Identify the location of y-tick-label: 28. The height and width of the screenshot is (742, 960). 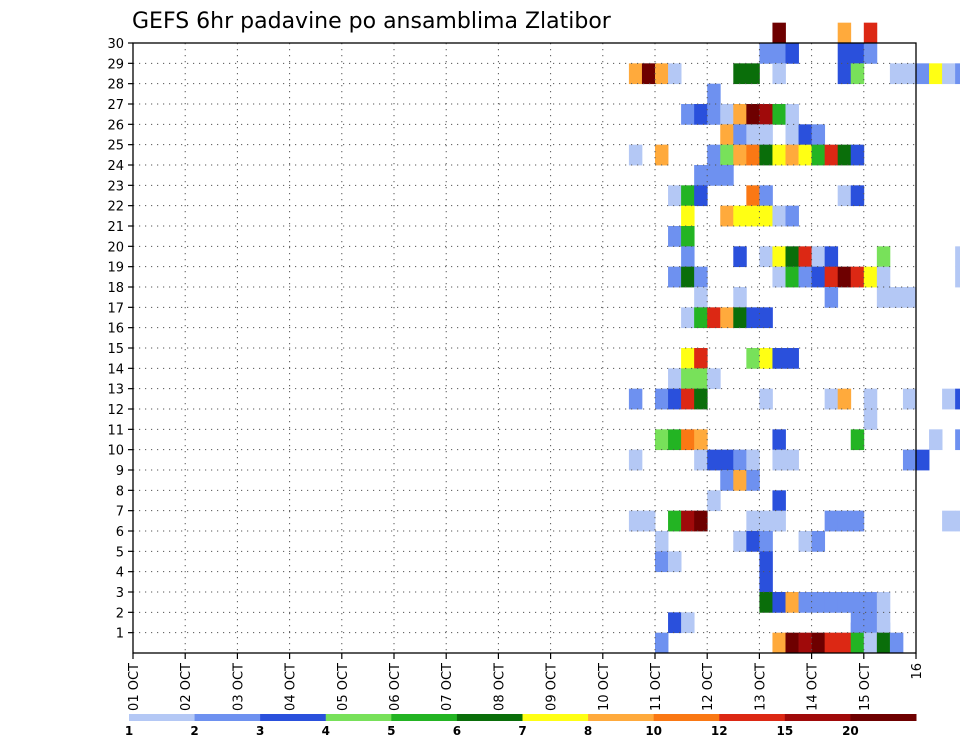
(115, 85).